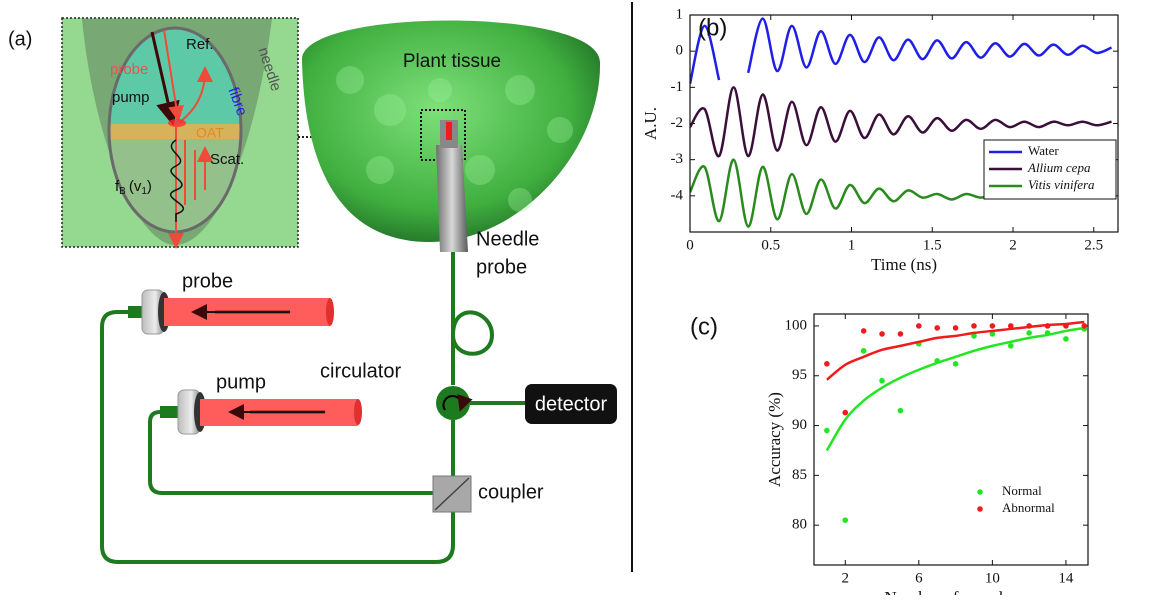 This screenshot has height=600, width=1155. I want to click on circulator-label: circulator, so click(360, 371).